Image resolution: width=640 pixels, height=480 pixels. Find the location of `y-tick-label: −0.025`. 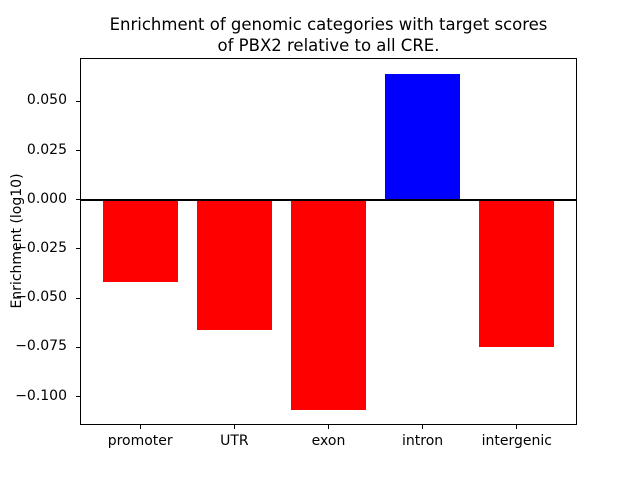

y-tick-label: −0.025 is located at coordinates (41, 247).